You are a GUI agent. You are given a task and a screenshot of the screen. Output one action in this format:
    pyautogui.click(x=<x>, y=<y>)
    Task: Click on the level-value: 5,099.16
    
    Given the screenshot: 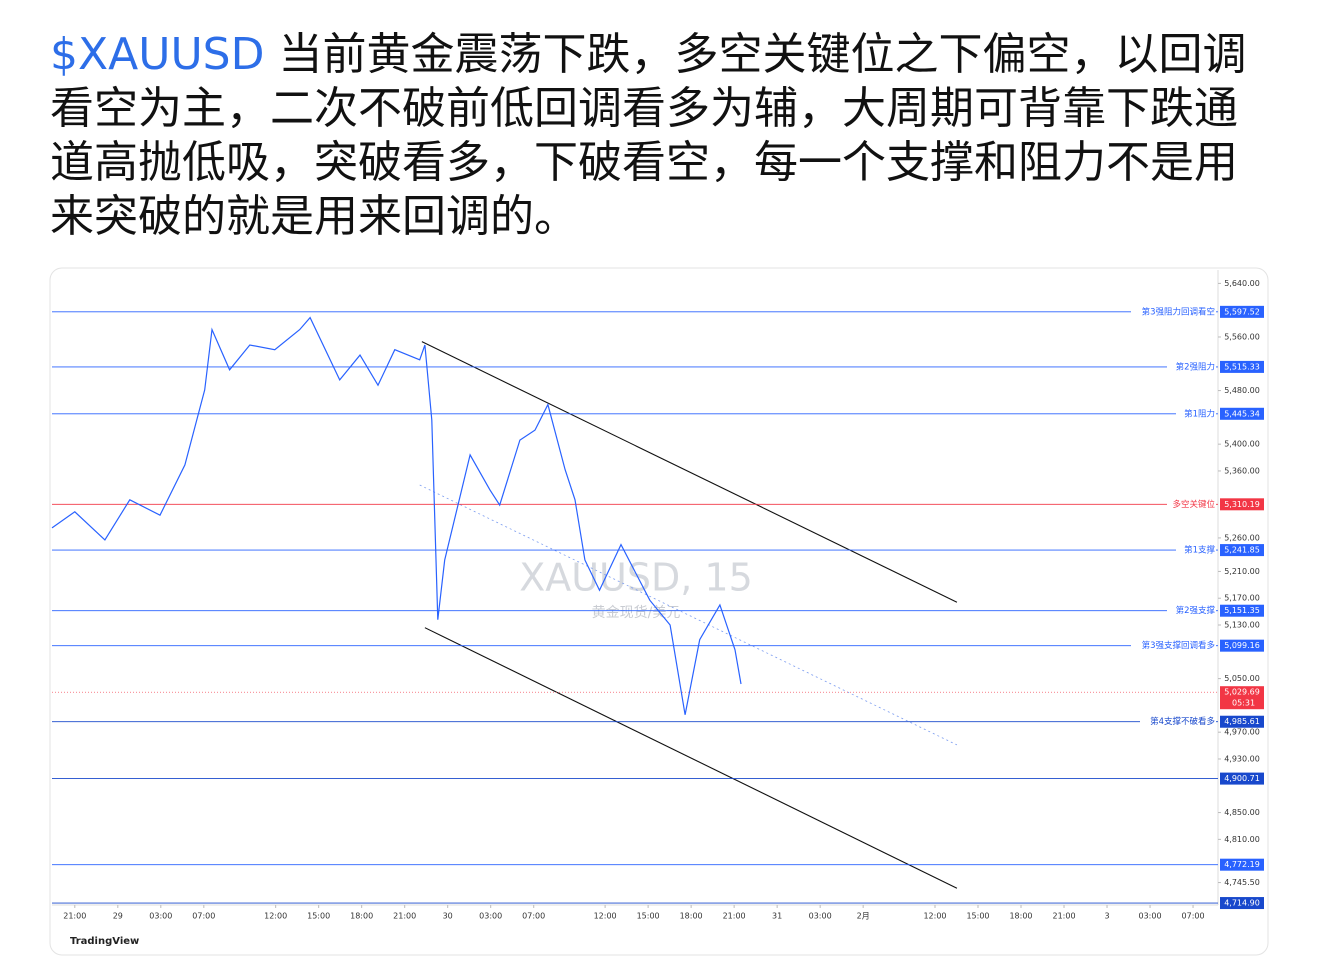 What is the action you would take?
    pyautogui.click(x=1242, y=645)
    